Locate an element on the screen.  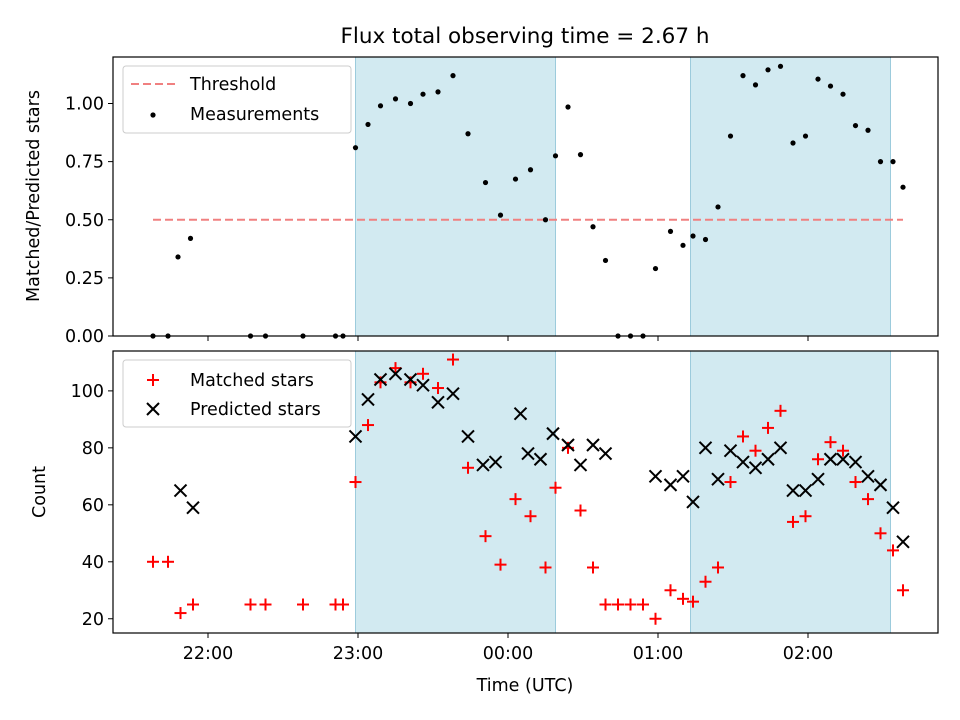
bottom-ylabel: Count is located at coordinates (40, 492).